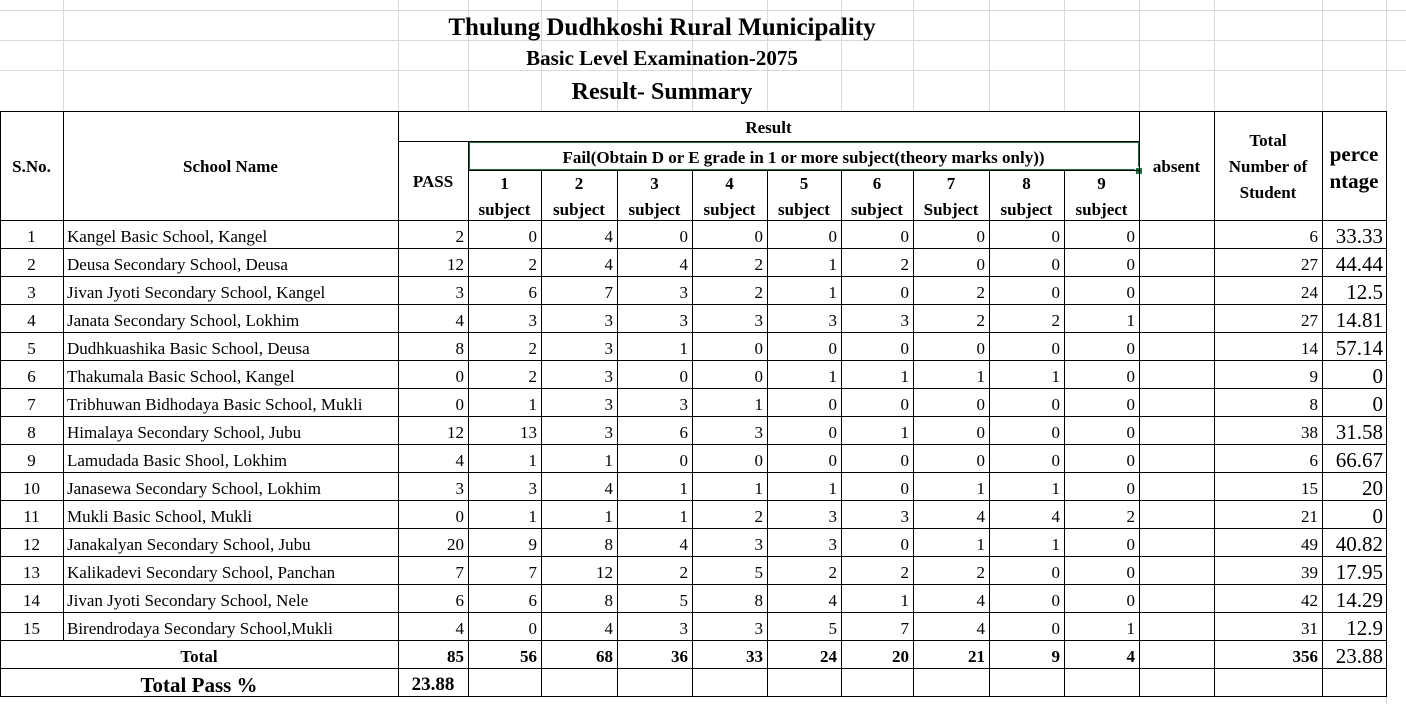  Describe the element at coordinates (181, 376) in the screenshot. I see `cell-school-name: Thakumala Basic School, Kangel` at that location.